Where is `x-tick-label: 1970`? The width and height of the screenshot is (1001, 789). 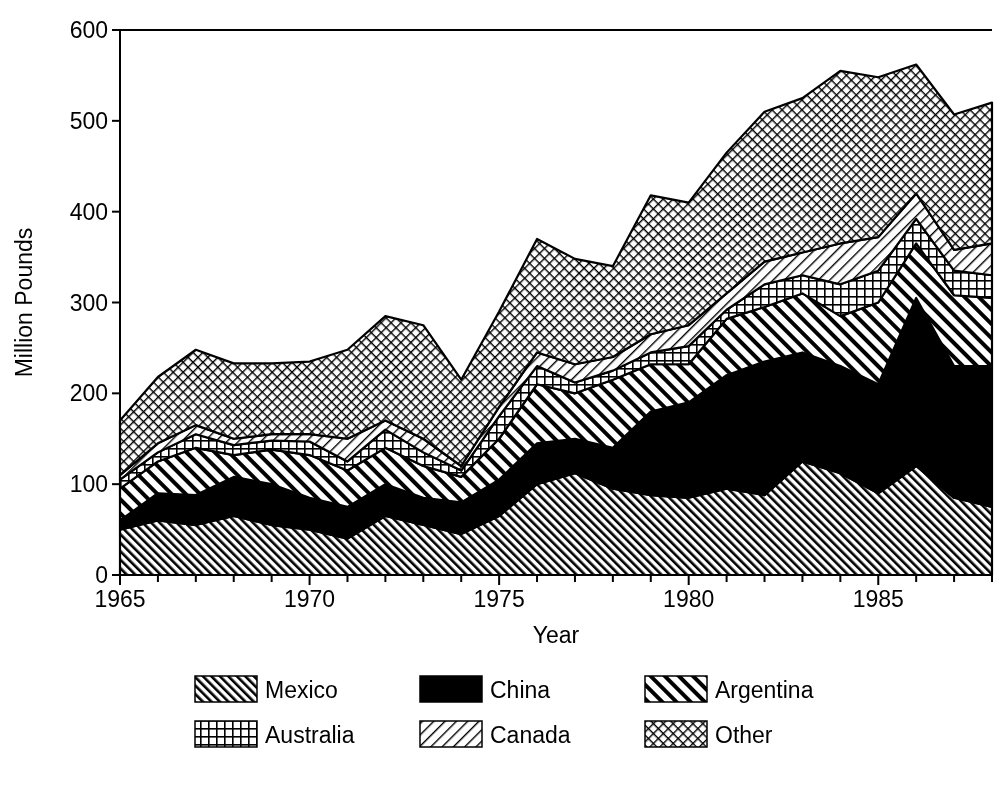 x-tick-label: 1970 is located at coordinates (309, 599).